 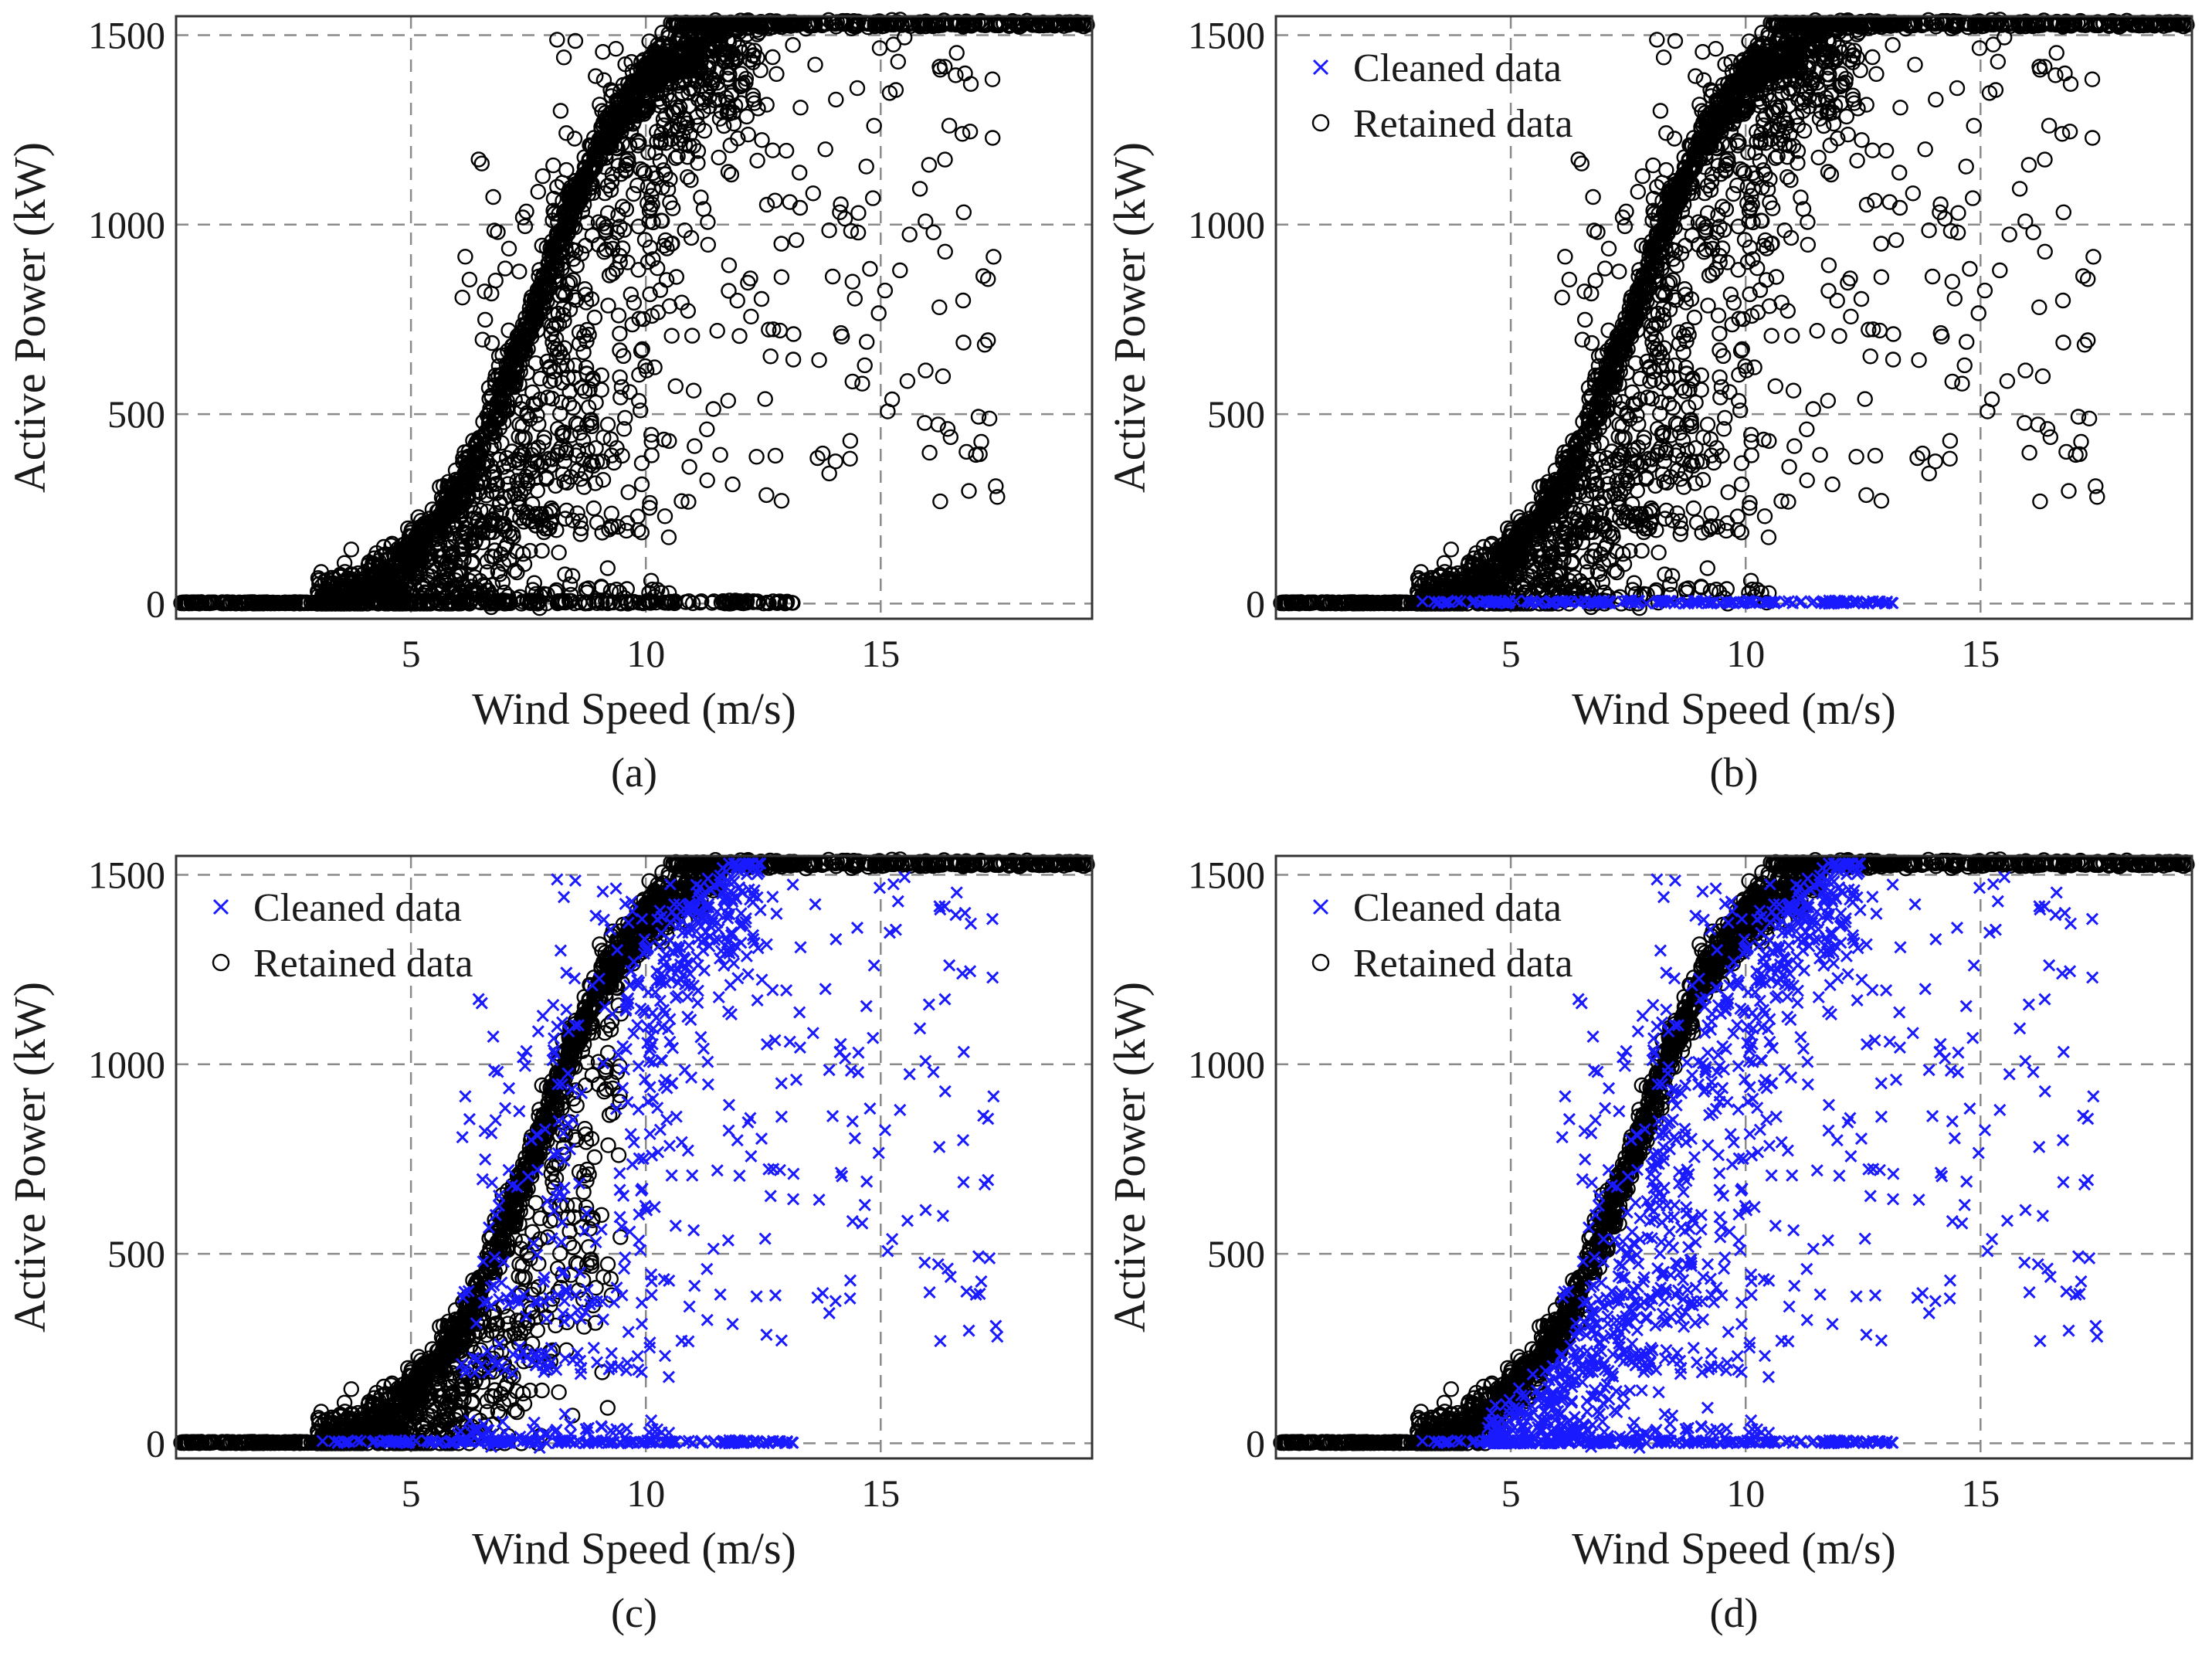 What do you see at coordinates (136, 414) in the screenshot?
I see `y-tick-label: 500` at bounding box center [136, 414].